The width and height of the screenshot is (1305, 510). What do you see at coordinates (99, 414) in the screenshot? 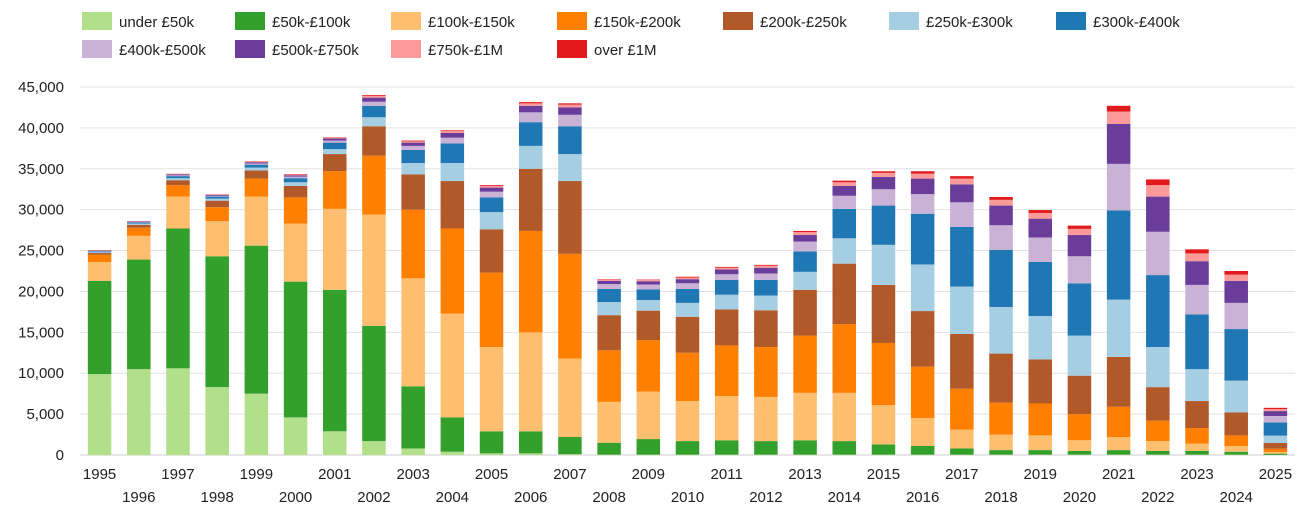
I see `bar-1995-under-50k` at bounding box center [99, 414].